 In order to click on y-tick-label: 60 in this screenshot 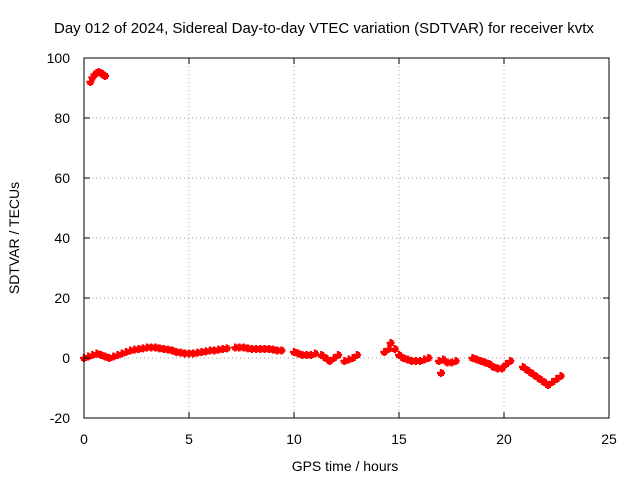, I will do `click(62, 178)`.